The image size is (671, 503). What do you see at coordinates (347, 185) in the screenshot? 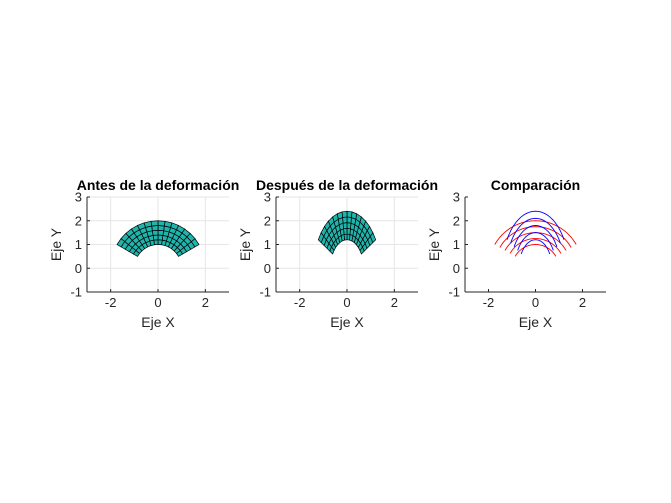
I see `panel-title: Después de la deformación` at bounding box center [347, 185].